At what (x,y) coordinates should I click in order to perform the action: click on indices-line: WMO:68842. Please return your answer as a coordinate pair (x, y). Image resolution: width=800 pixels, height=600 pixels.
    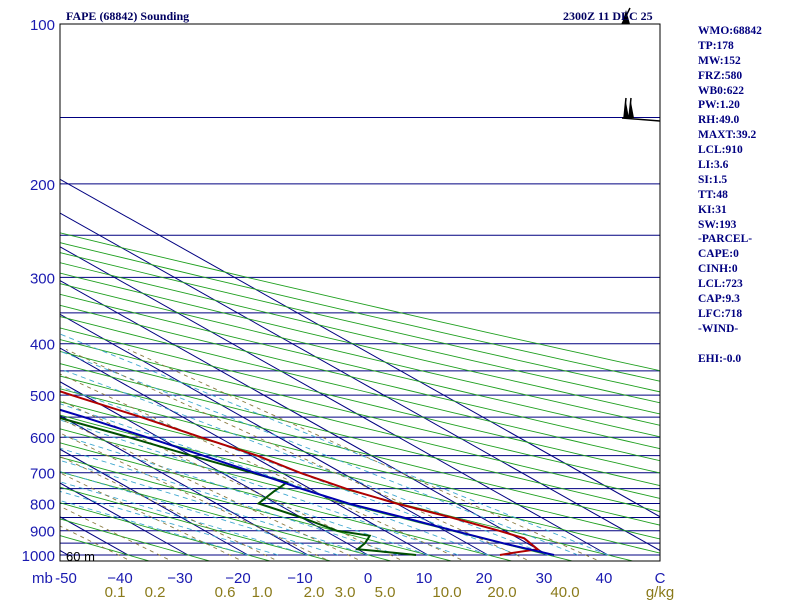
    Looking at the image, I should click on (730, 31).